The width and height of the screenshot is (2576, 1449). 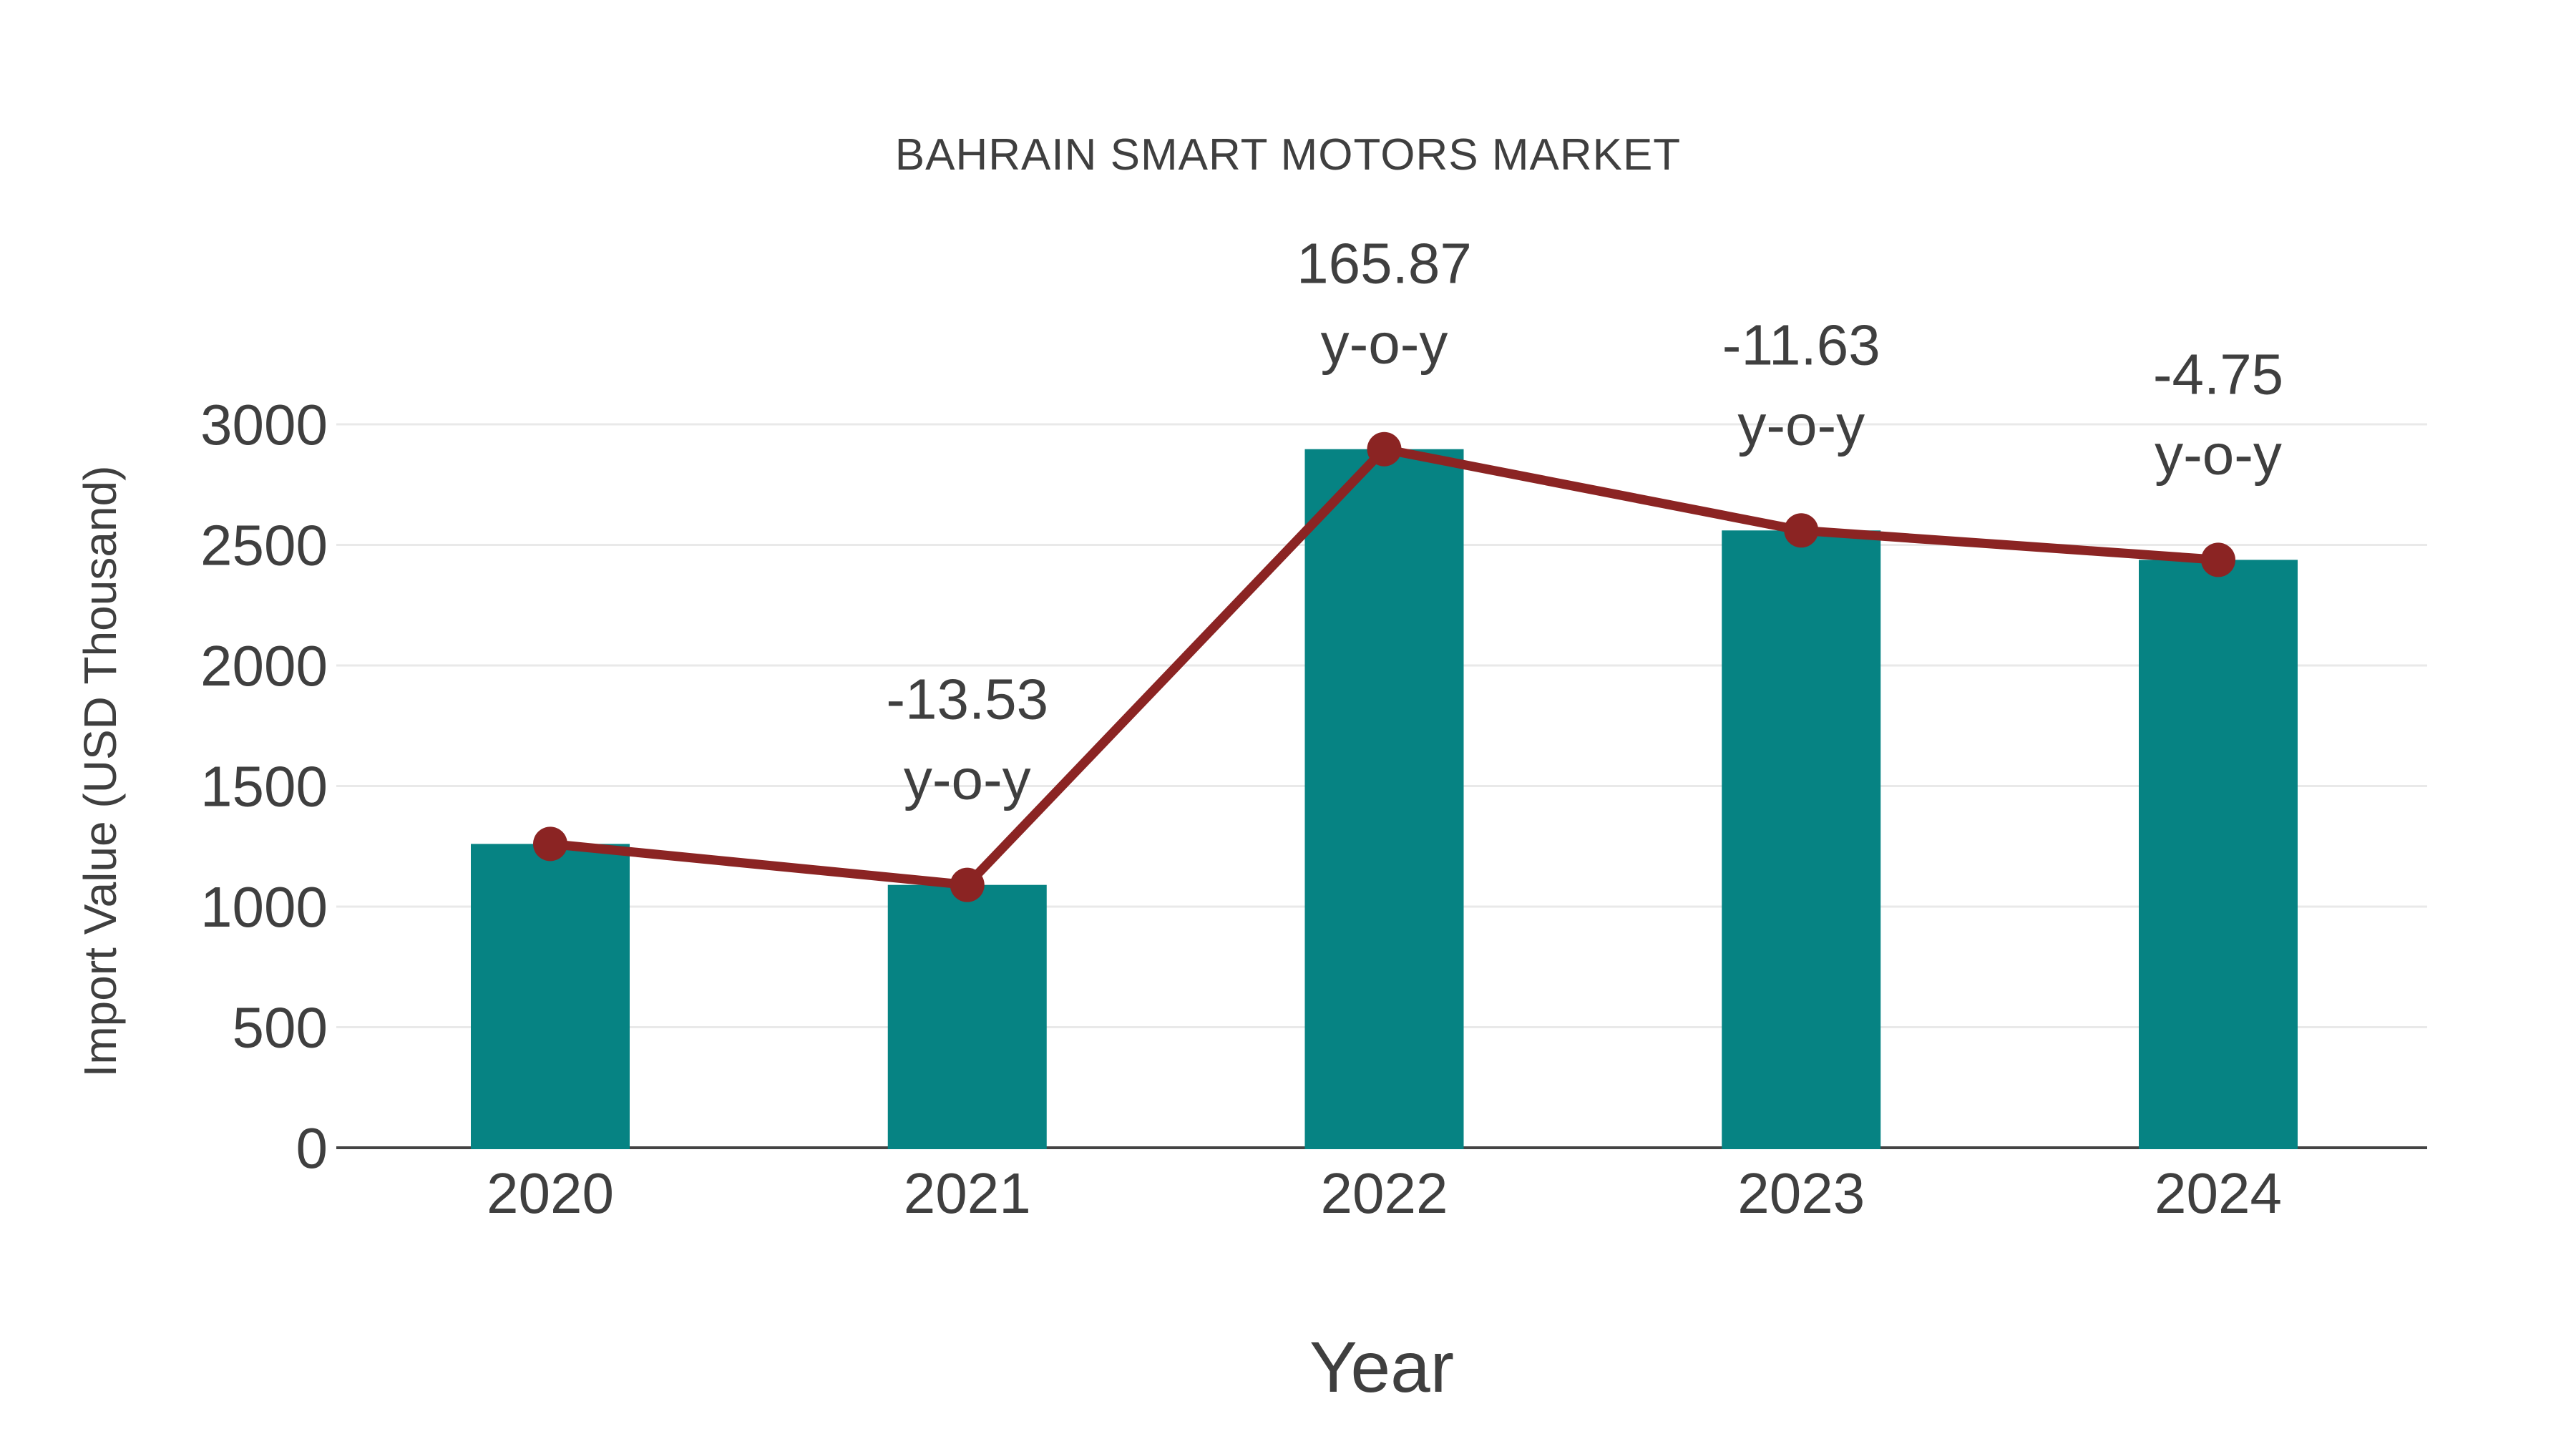 What do you see at coordinates (1801, 344) in the screenshot?
I see `annotation-value-2023: -11.63` at bounding box center [1801, 344].